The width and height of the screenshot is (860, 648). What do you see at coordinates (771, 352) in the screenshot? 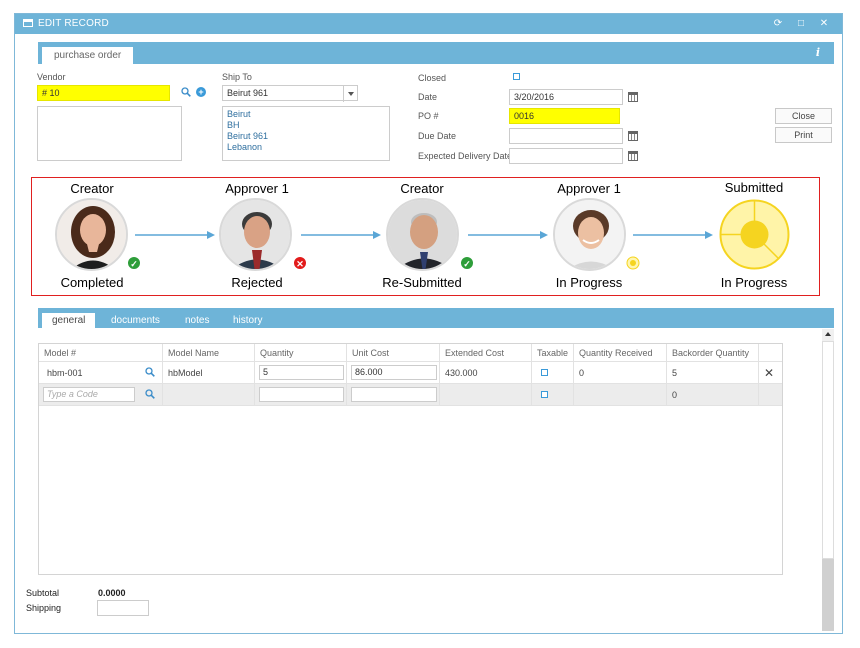
I see `column-header-actions` at bounding box center [771, 352].